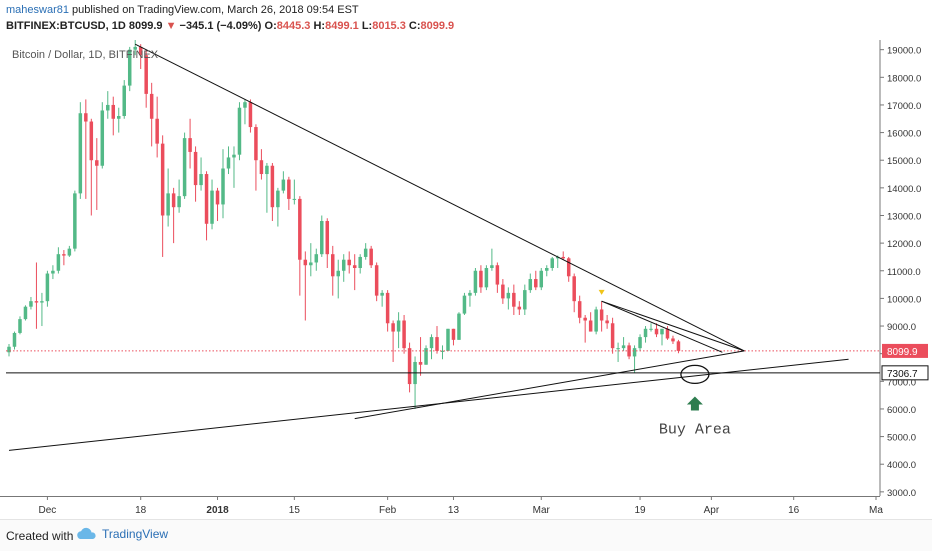 This screenshot has height=551, width=932. I want to click on created-with-text: Created with, so click(40, 536).